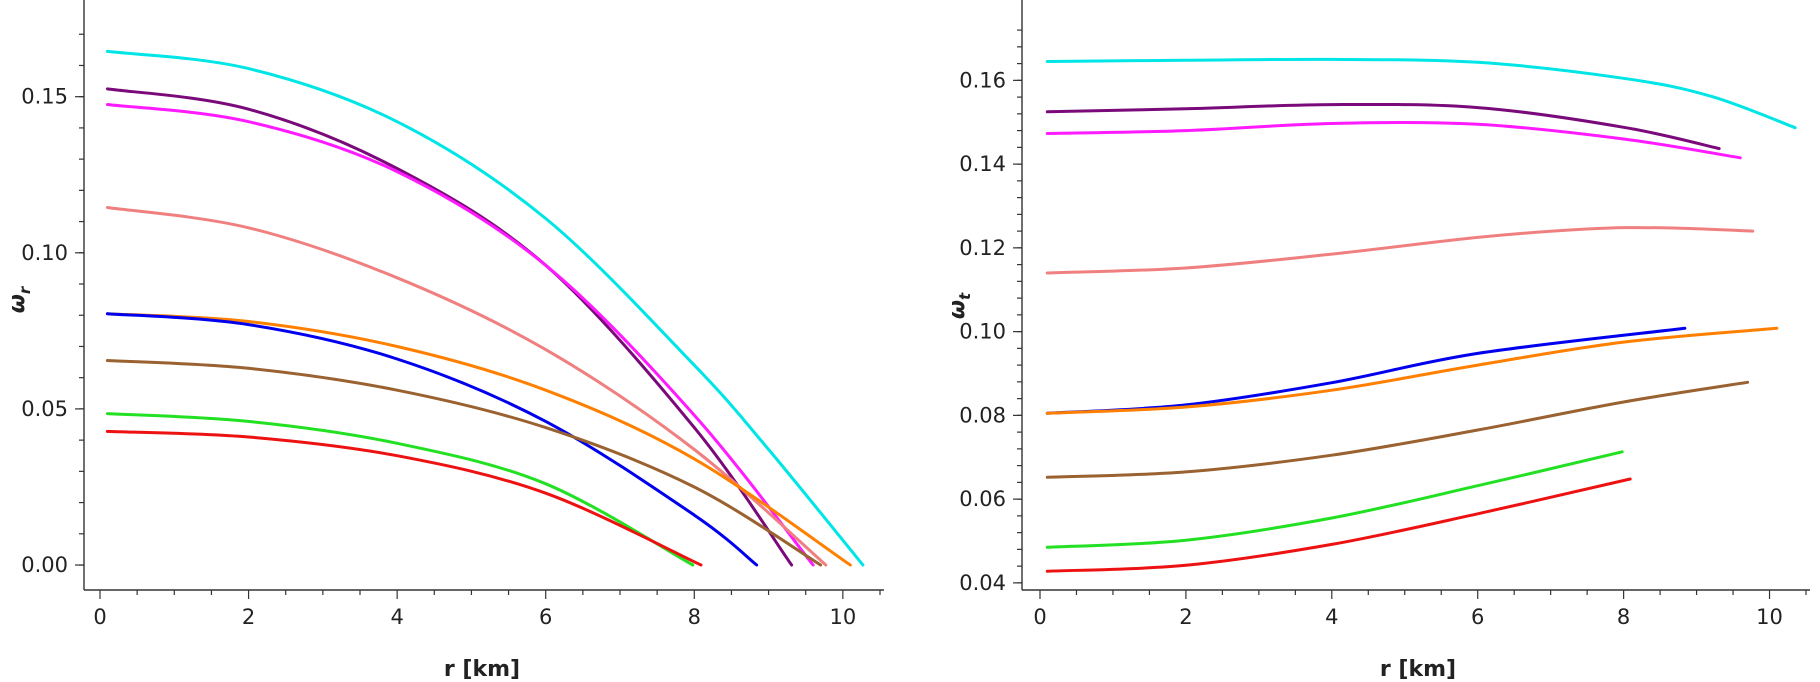 Image resolution: width=1820 pixels, height=682 pixels. What do you see at coordinates (982, 164) in the screenshot?
I see `y-tick-label: 0.14` at bounding box center [982, 164].